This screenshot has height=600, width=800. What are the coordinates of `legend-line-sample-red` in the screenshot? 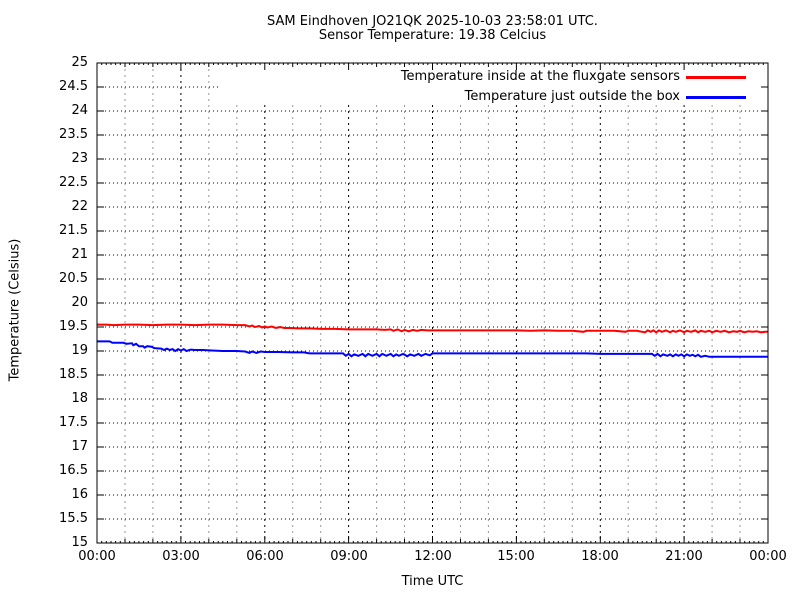 It's located at (716, 77).